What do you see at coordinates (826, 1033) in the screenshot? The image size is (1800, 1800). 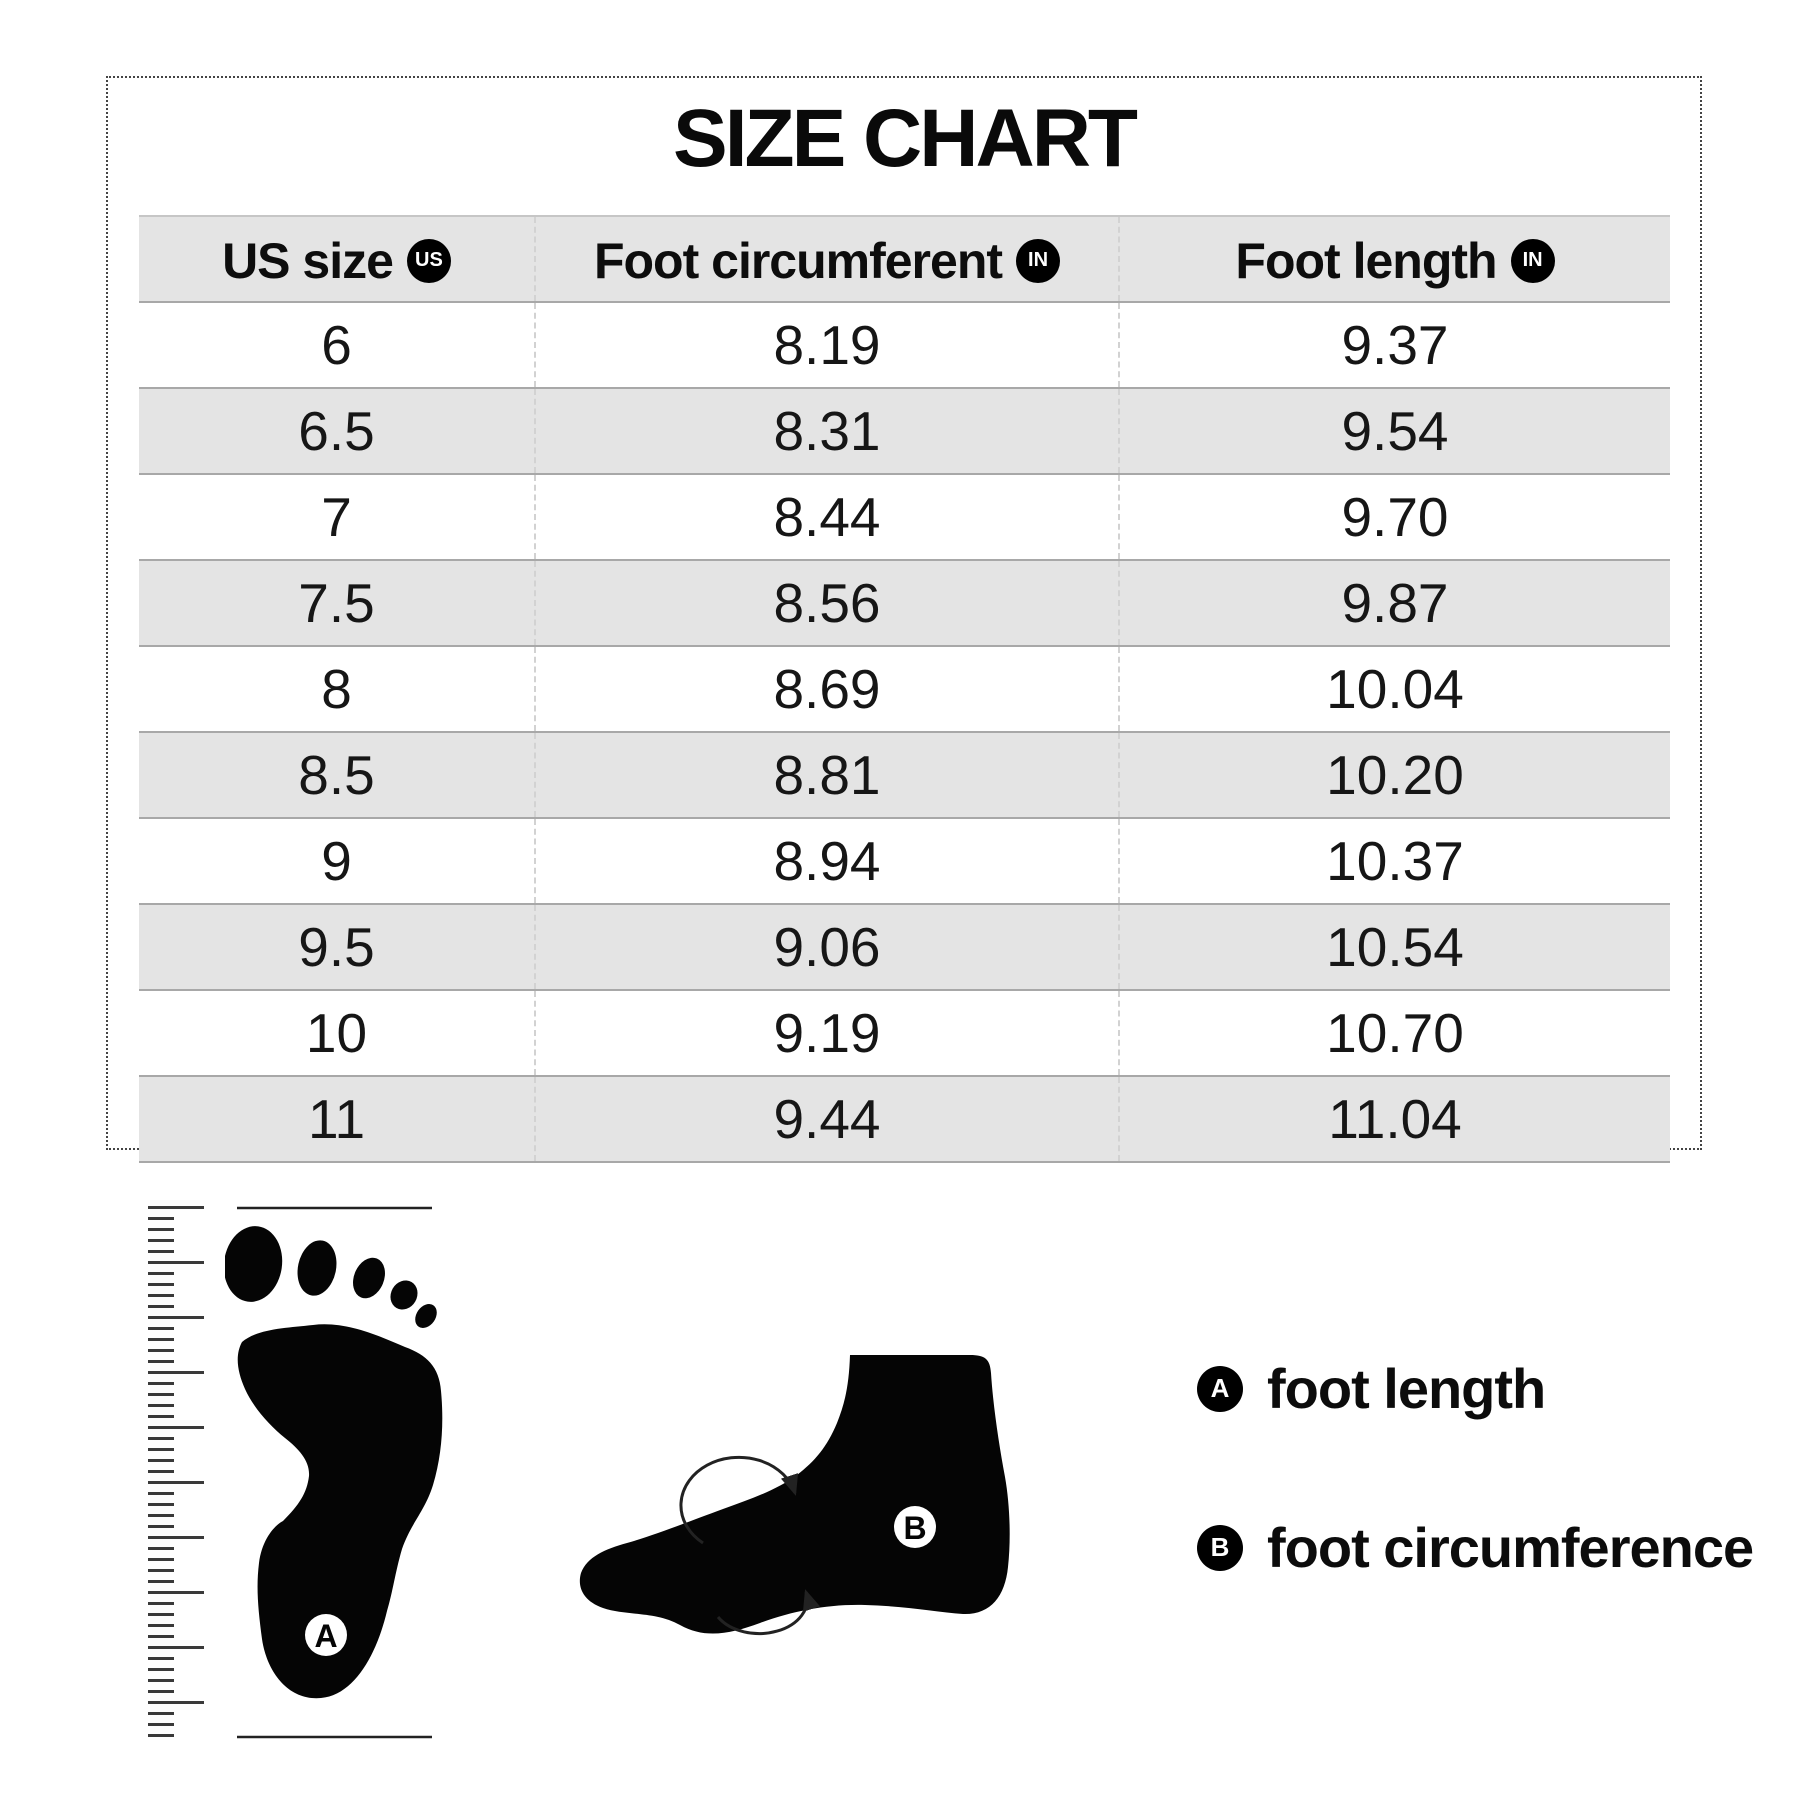 I see `table-cell: 9.19` at bounding box center [826, 1033].